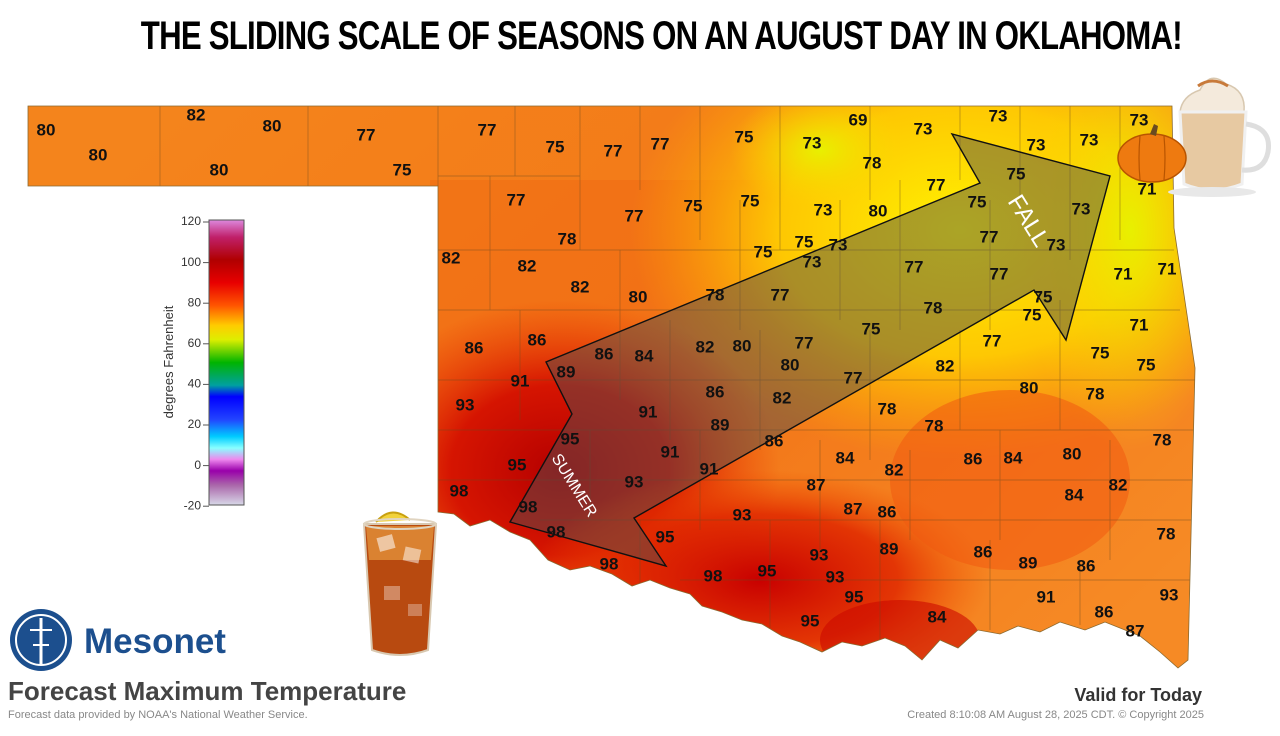 This screenshot has height=736, width=1280. What do you see at coordinates (41, 640) in the screenshot?
I see `mesonet-logo` at bounding box center [41, 640].